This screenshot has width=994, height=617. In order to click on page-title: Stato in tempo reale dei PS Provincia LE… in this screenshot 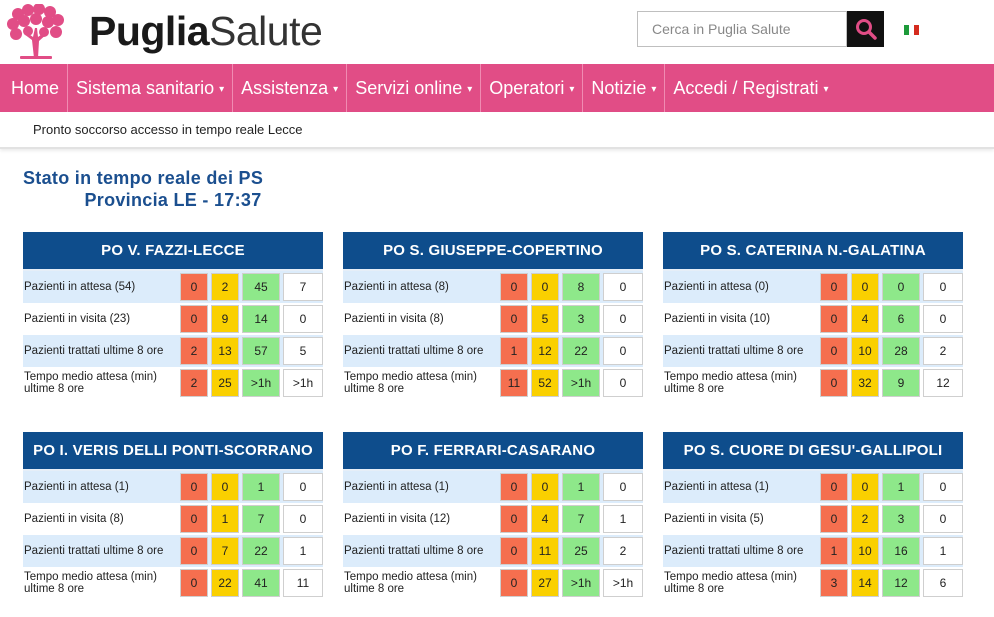, I will do `click(173, 189)`.